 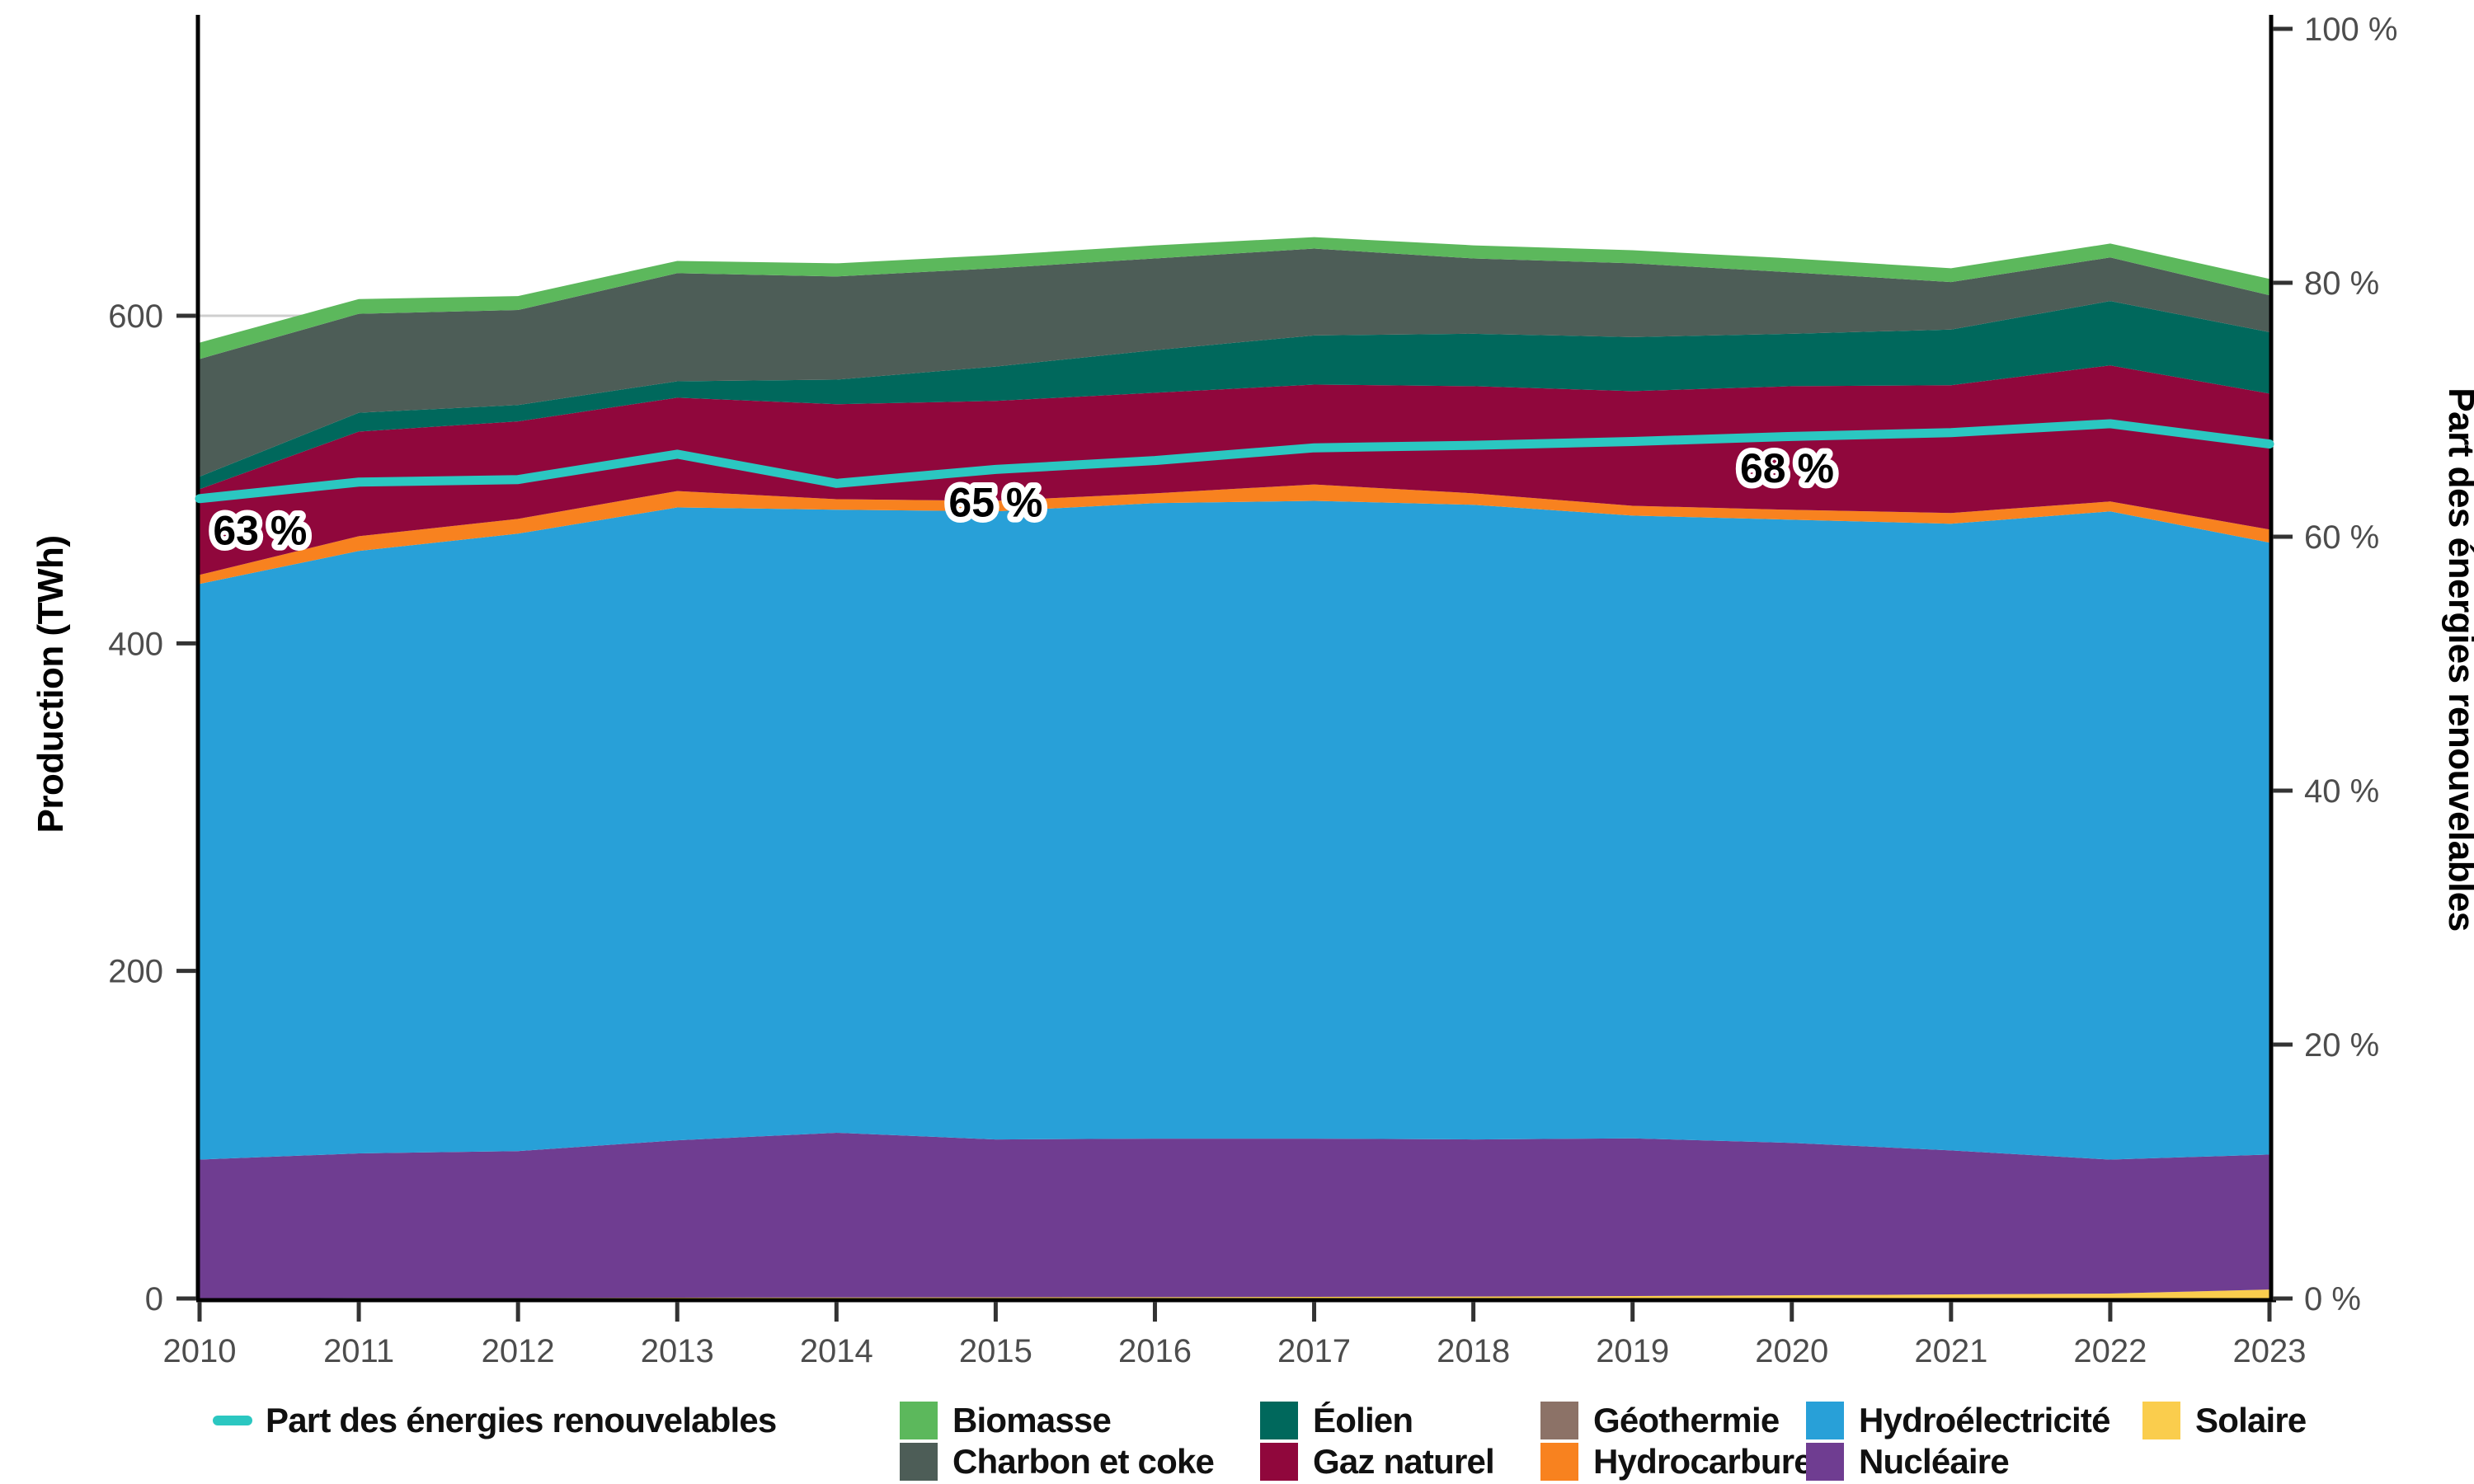 What do you see at coordinates (2457, 659) in the screenshot?
I see `right-axis-title: Part des énergies renouvelables` at bounding box center [2457, 659].